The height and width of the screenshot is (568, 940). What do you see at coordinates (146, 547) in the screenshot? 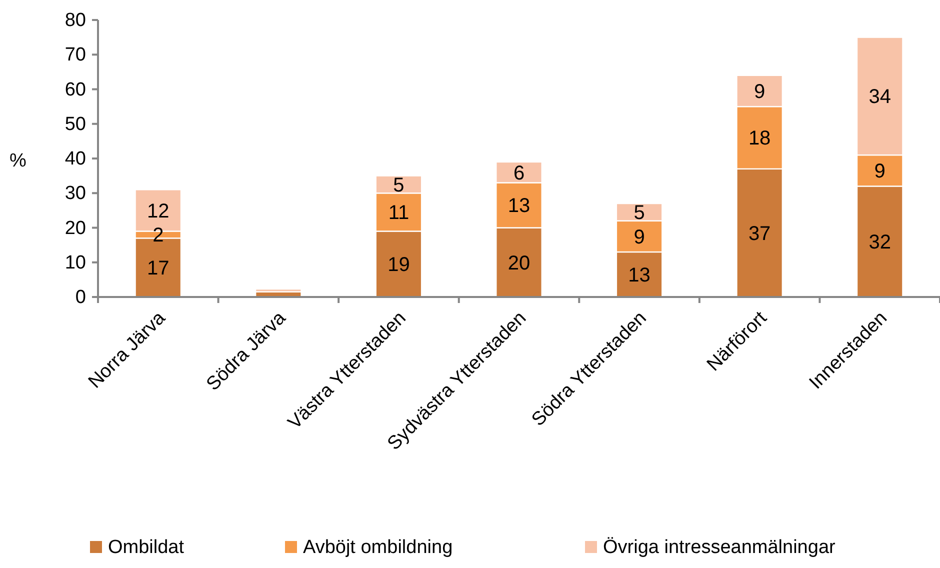
I see `legend-label: Ombildat` at bounding box center [146, 547].